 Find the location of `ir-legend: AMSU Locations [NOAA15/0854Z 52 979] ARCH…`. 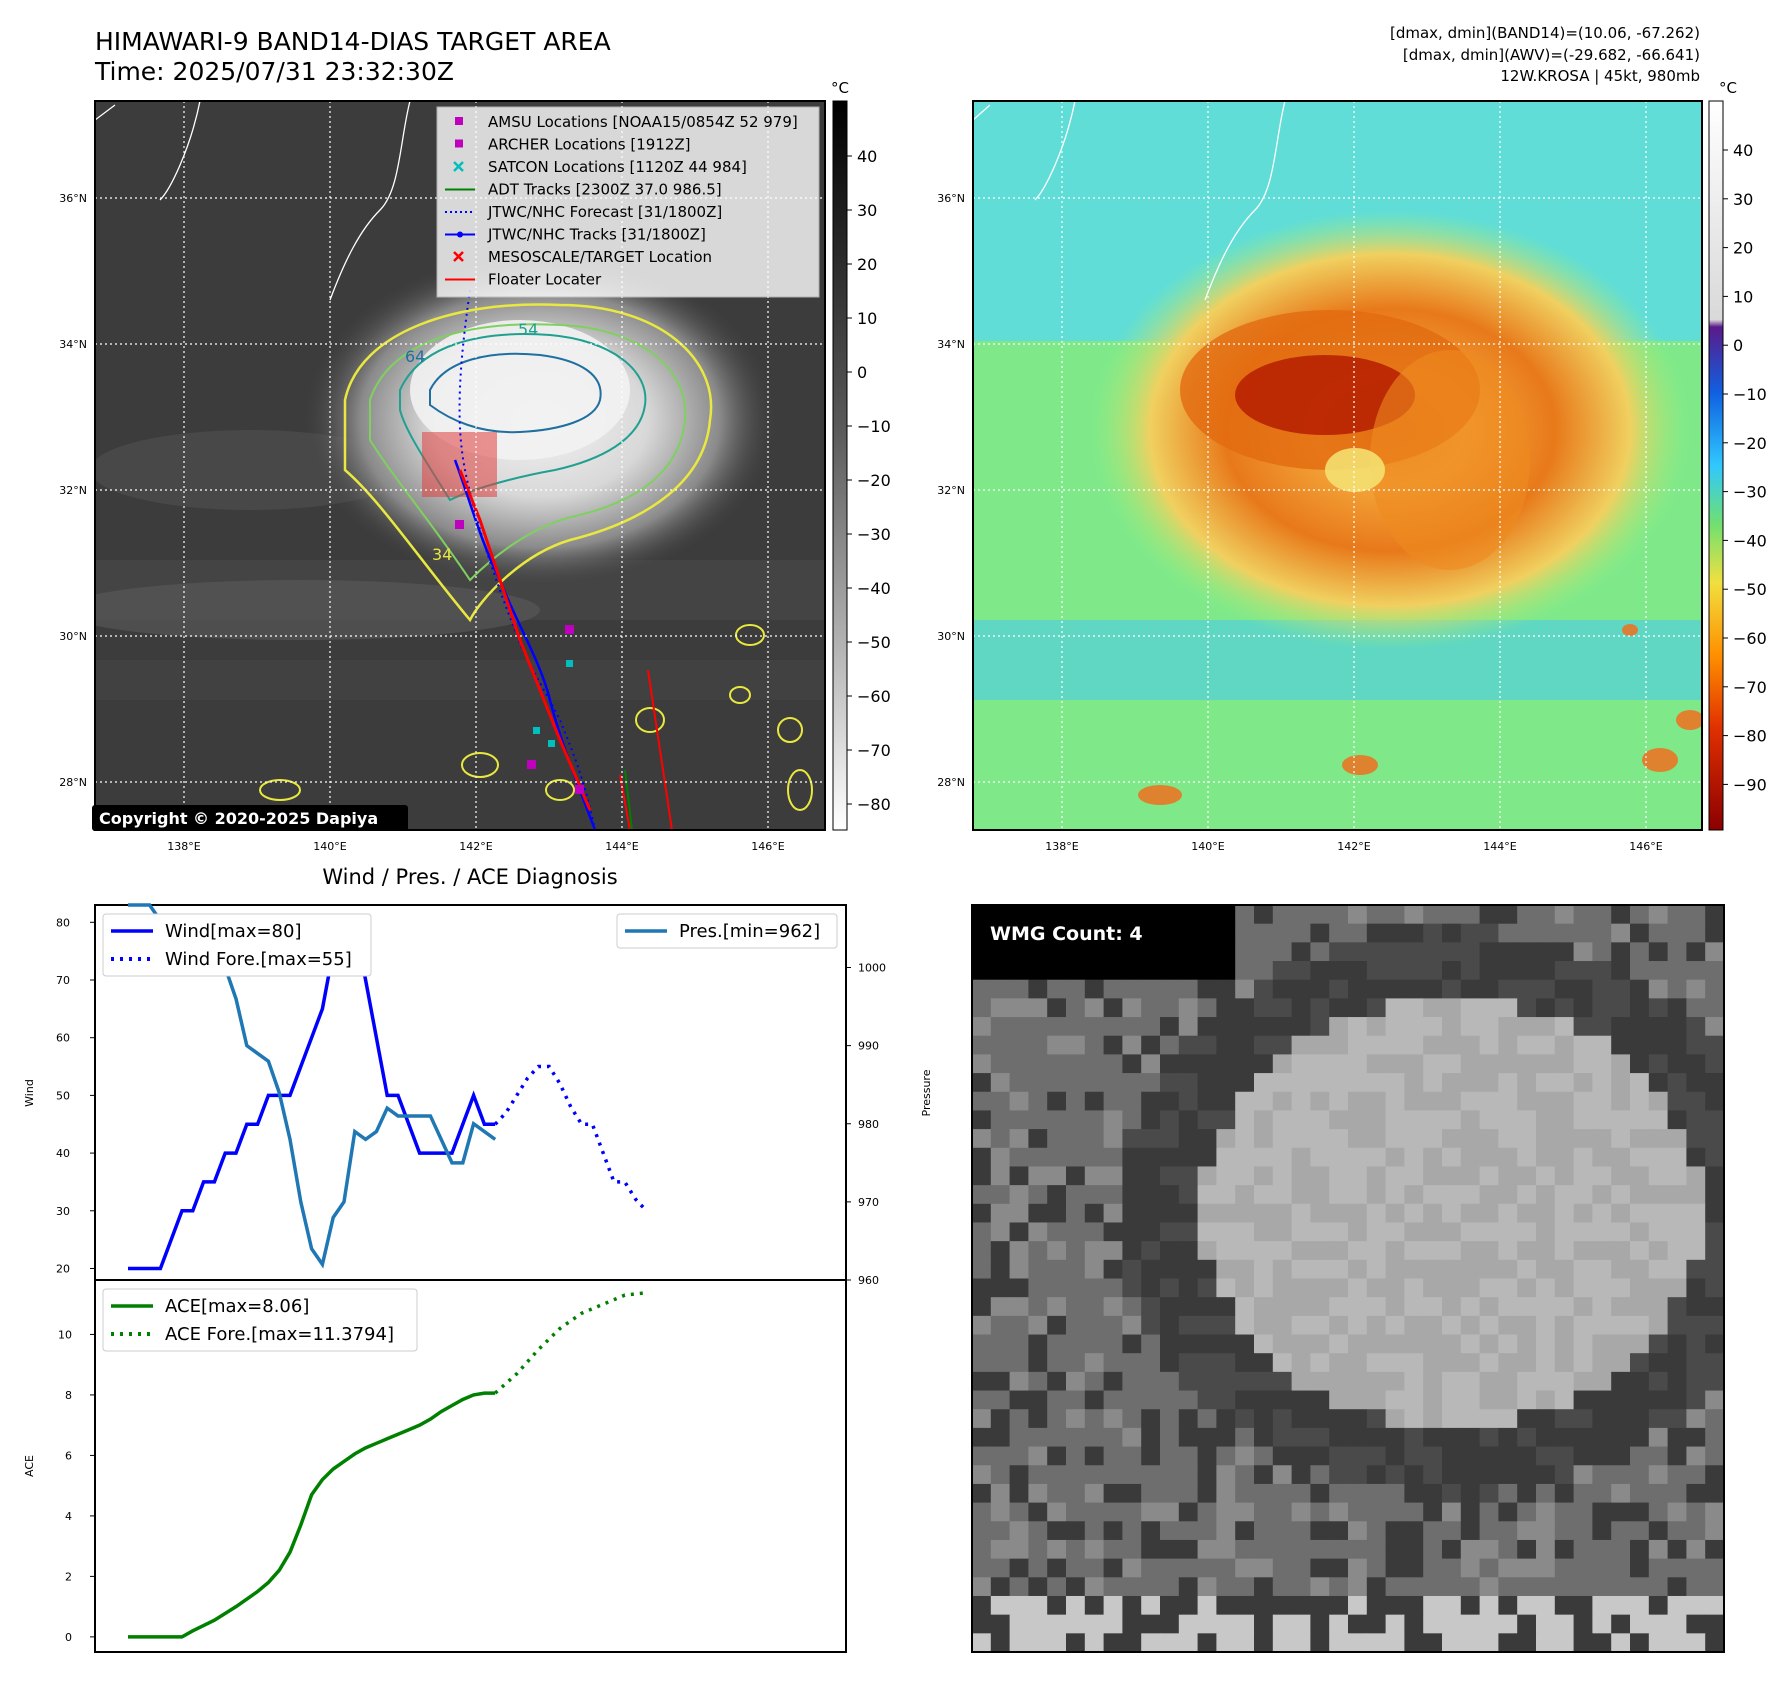

ir-legend: AMSU Locations [NOAA15/0854Z 52 979] ARCH… is located at coordinates (628, 202).